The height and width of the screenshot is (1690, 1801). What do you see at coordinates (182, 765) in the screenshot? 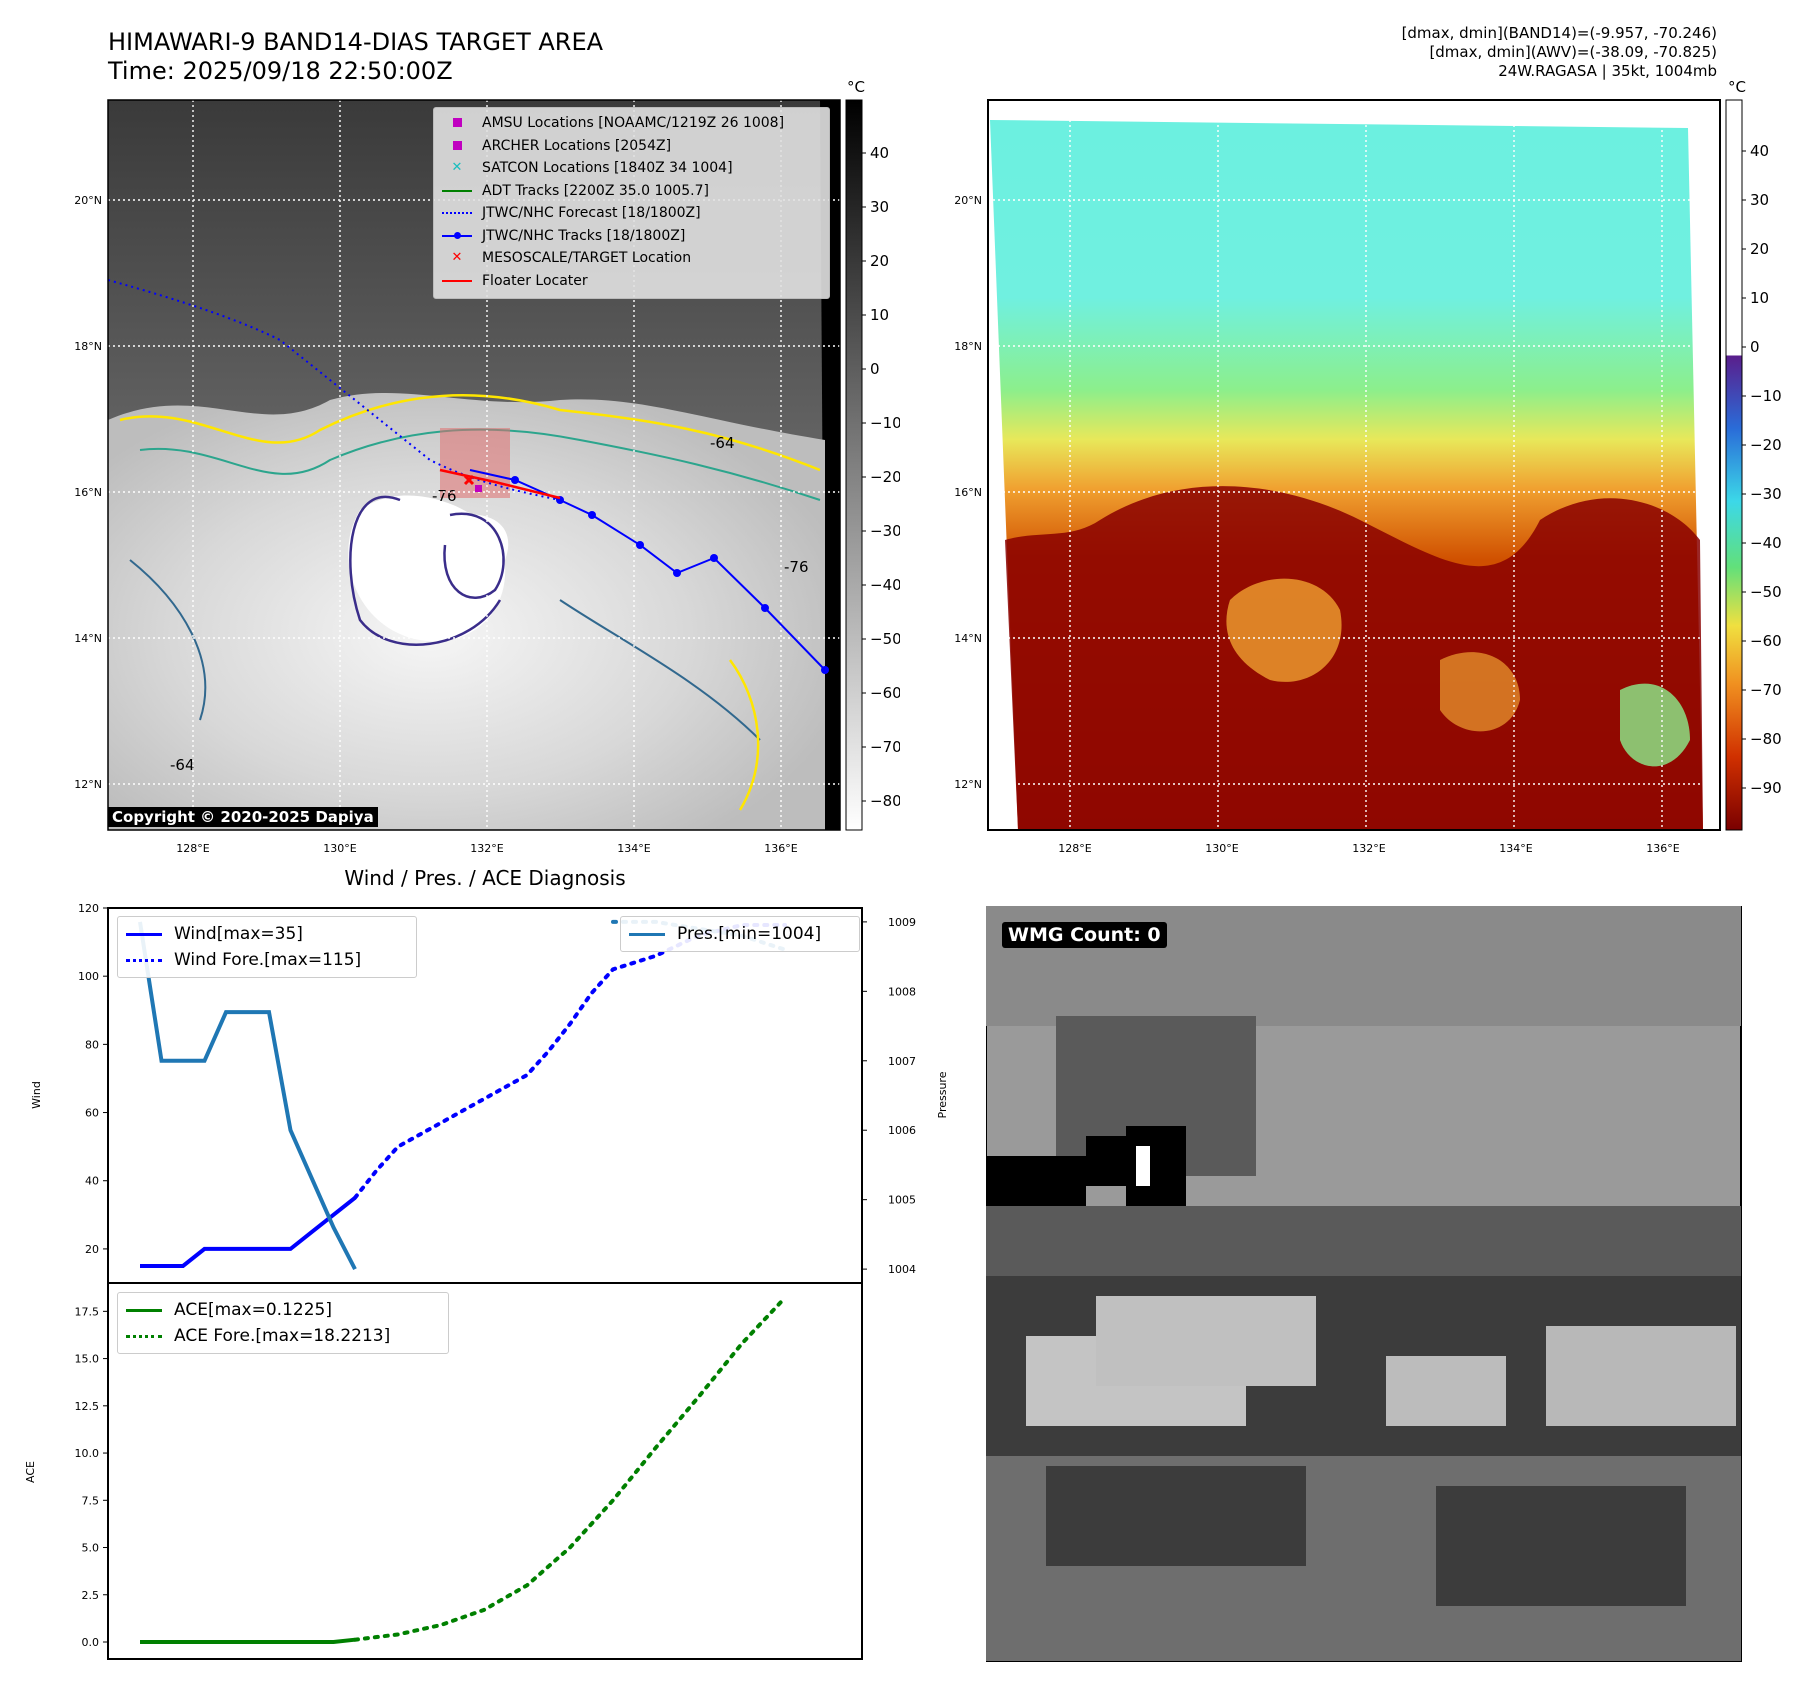
I see `contour-label: -64` at bounding box center [182, 765].